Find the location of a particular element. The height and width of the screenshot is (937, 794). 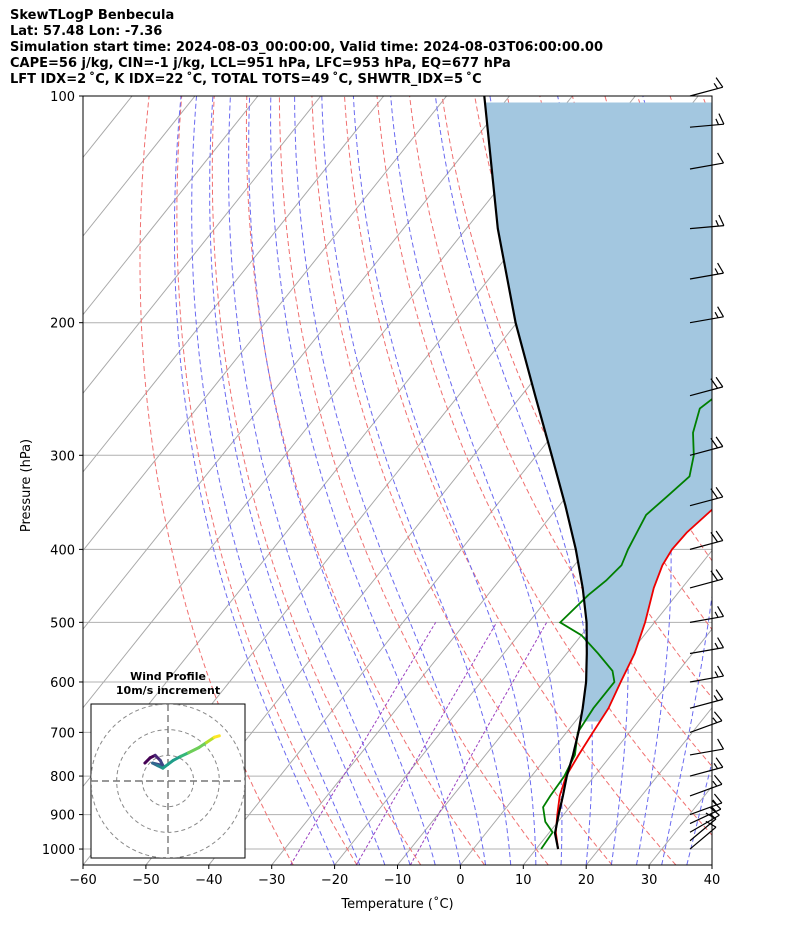

x-tick-label: −20 is located at coordinates (334, 880).